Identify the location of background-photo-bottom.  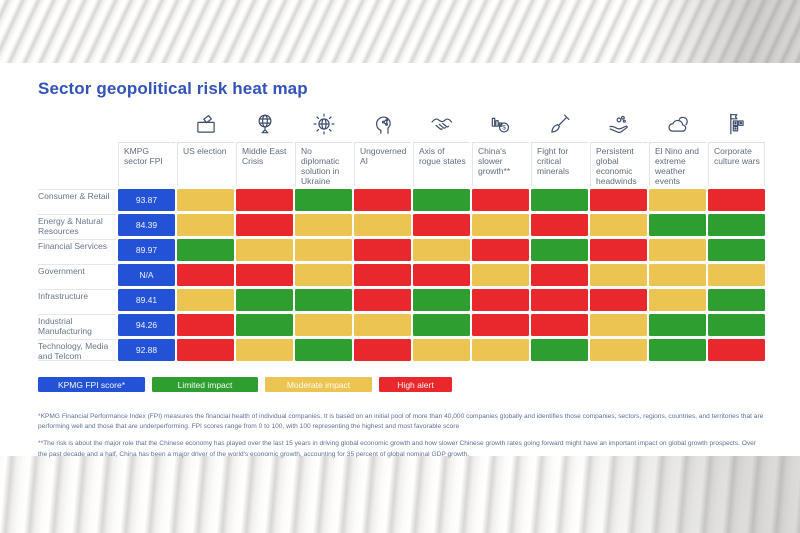
(400, 494).